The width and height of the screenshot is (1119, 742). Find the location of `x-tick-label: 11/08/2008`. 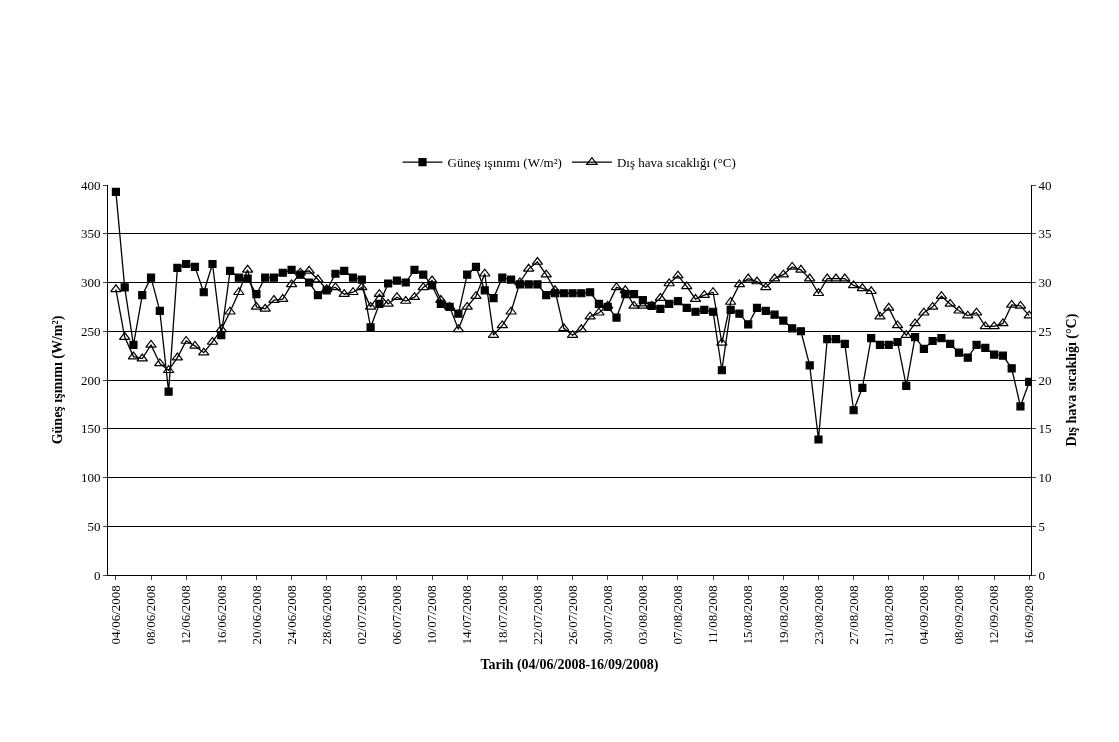

x-tick-label: 11/08/2008 is located at coordinates (713, 614).